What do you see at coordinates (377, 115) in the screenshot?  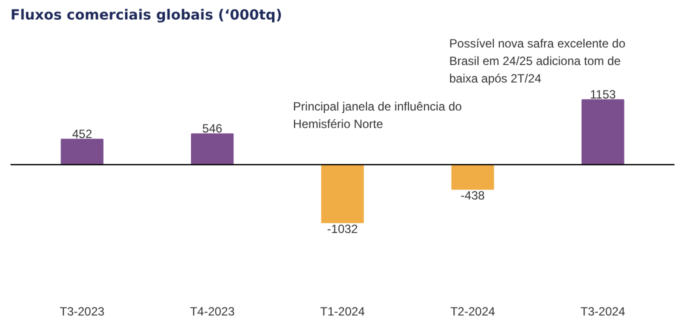 I see `annotation: Principal janela de influência do Hemisfério Norte` at bounding box center [377, 115].